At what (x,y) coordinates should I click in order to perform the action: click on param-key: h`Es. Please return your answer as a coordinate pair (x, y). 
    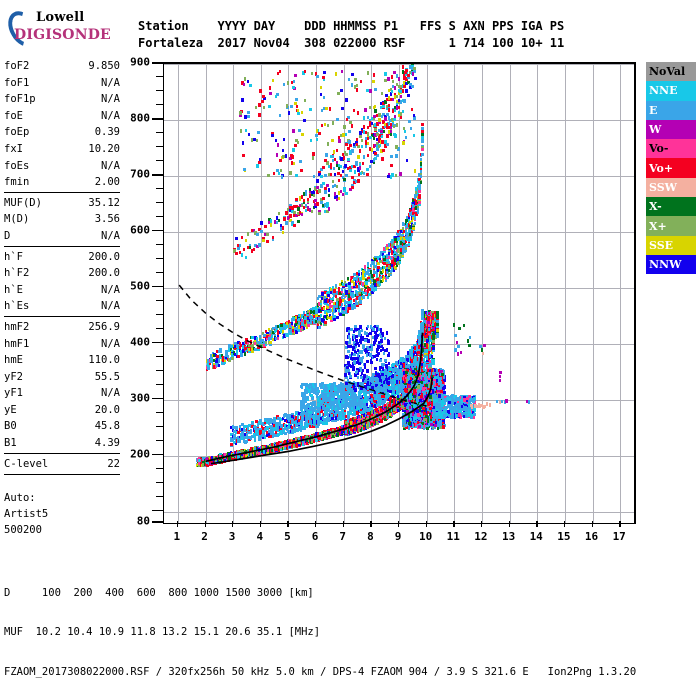
    Looking at the image, I should click on (16, 306).